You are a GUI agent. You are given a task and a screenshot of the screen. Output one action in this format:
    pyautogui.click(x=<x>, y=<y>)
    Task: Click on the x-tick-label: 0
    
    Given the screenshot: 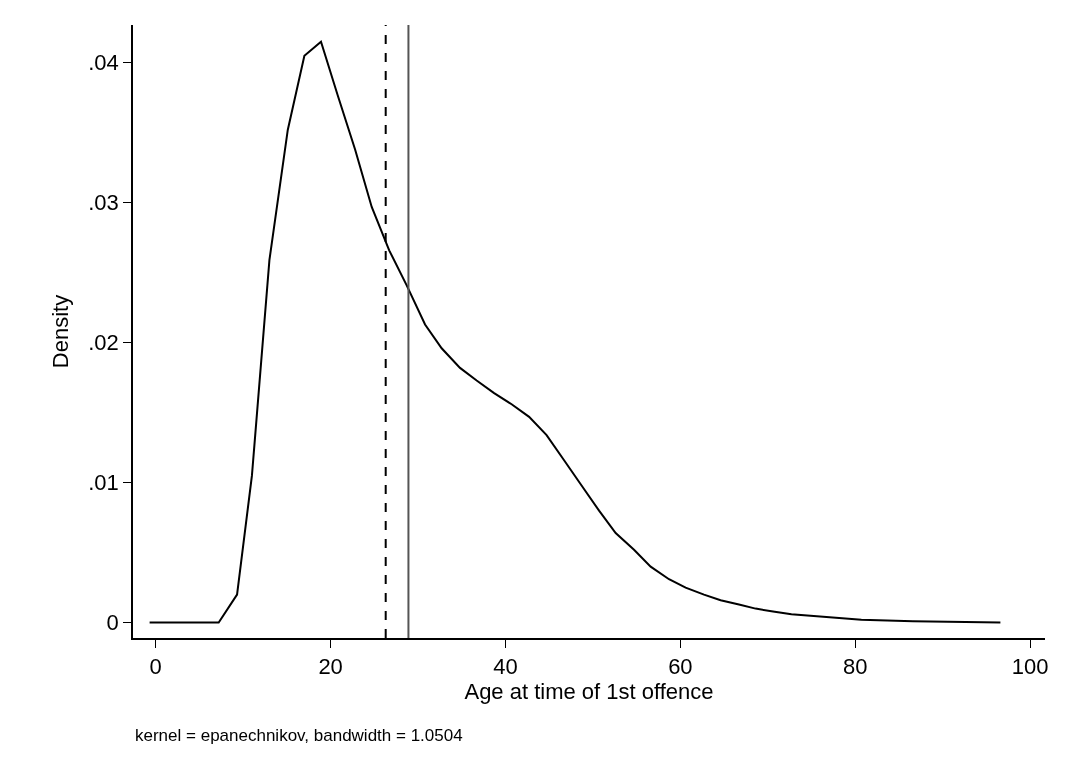 What is the action you would take?
    pyautogui.click(x=155, y=667)
    